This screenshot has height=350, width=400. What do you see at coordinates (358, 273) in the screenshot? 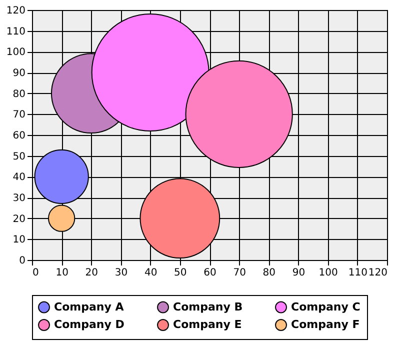
I see `x-tick-label: 110` at bounding box center [358, 273].